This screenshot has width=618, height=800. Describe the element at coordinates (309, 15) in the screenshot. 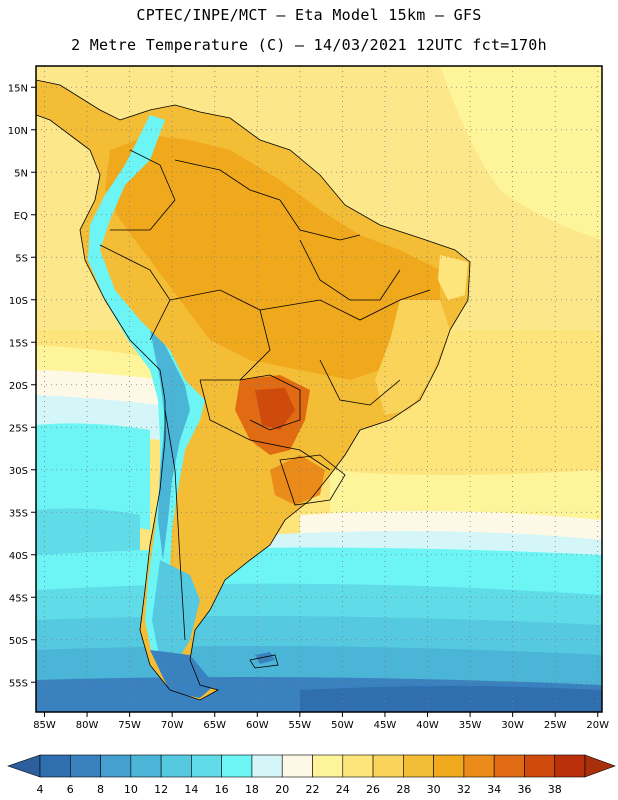

I see `map-title-line1: CPTEC/INPE/MCT — Eta Model 15km — GFS` at that location.